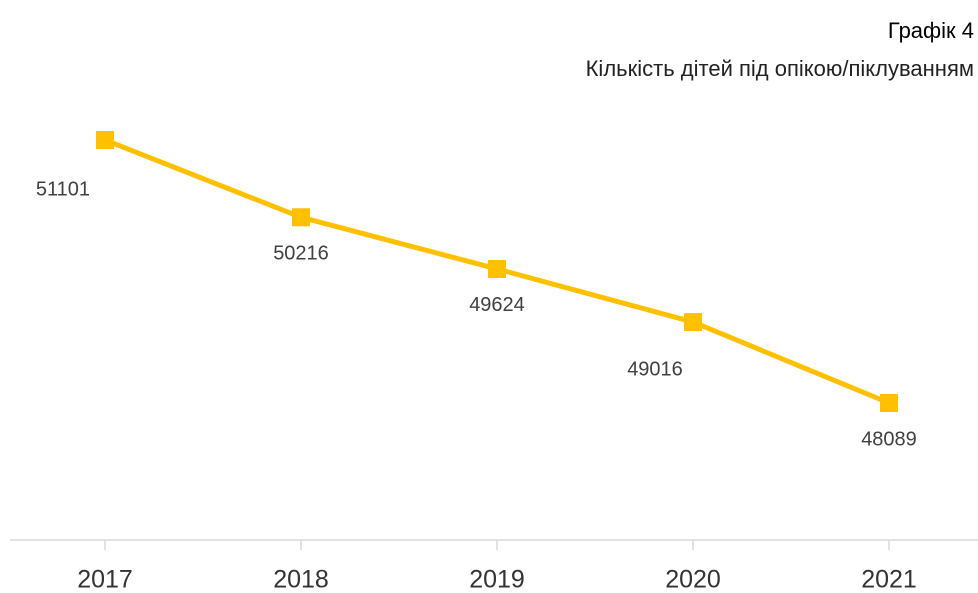 The height and width of the screenshot is (593, 978). What do you see at coordinates (301, 254) in the screenshot?
I see `value-label: 50216` at bounding box center [301, 254].